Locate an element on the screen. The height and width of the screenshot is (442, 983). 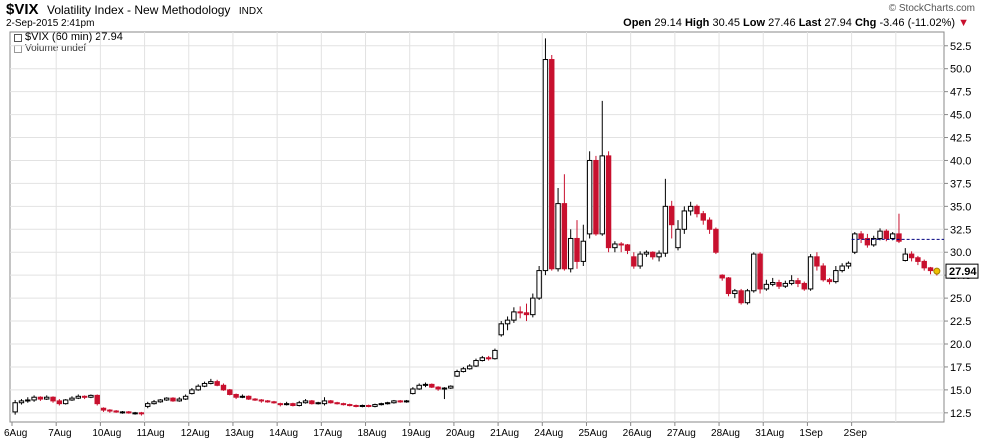
chg-value: -3.46 (-11.02%) is located at coordinates (917, 23).